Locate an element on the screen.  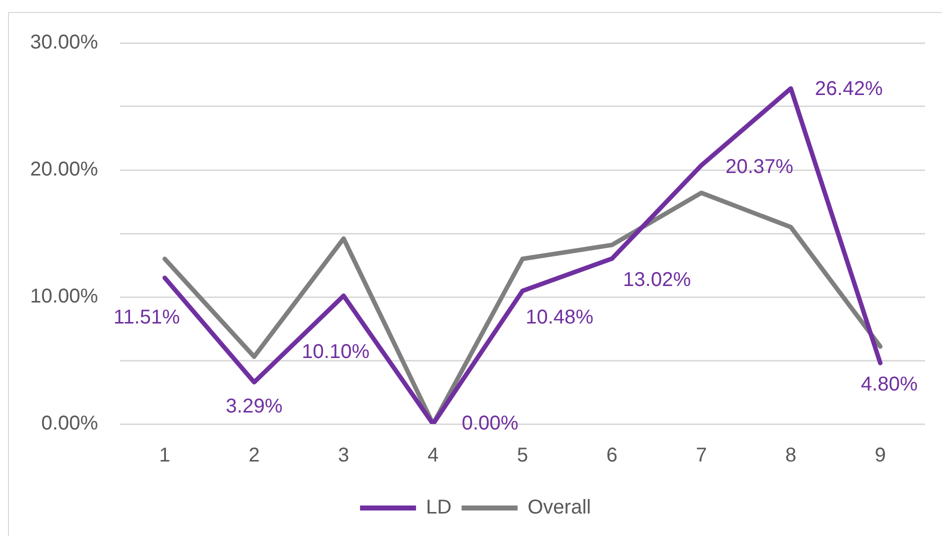
legend-label: LD is located at coordinates (439, 507).